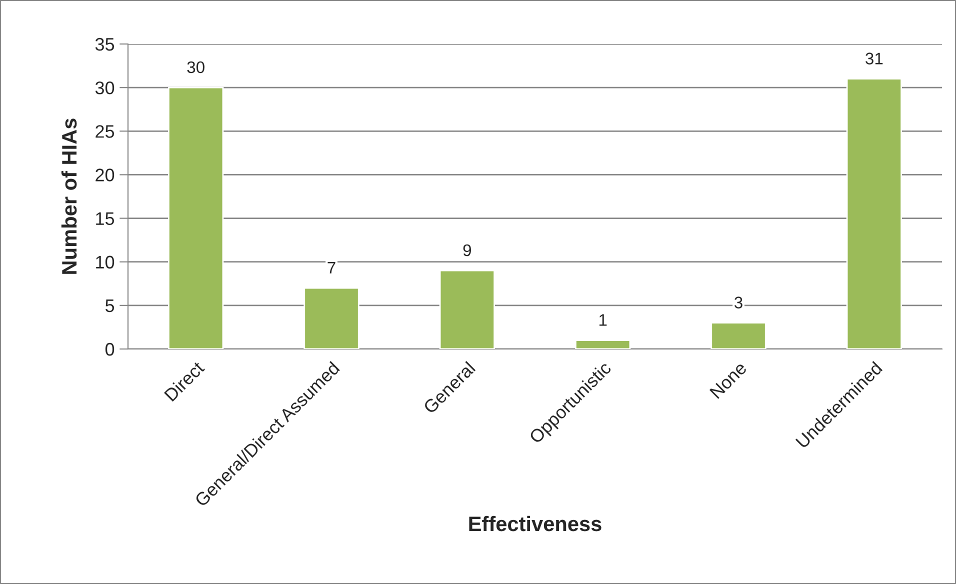 Image resolution: width=956 pixels, height=584 pixels. What do you see at coordinates (104, 88) in the screenshot?
I see `y-tick-label: 30` at bounding box center [104, 88].